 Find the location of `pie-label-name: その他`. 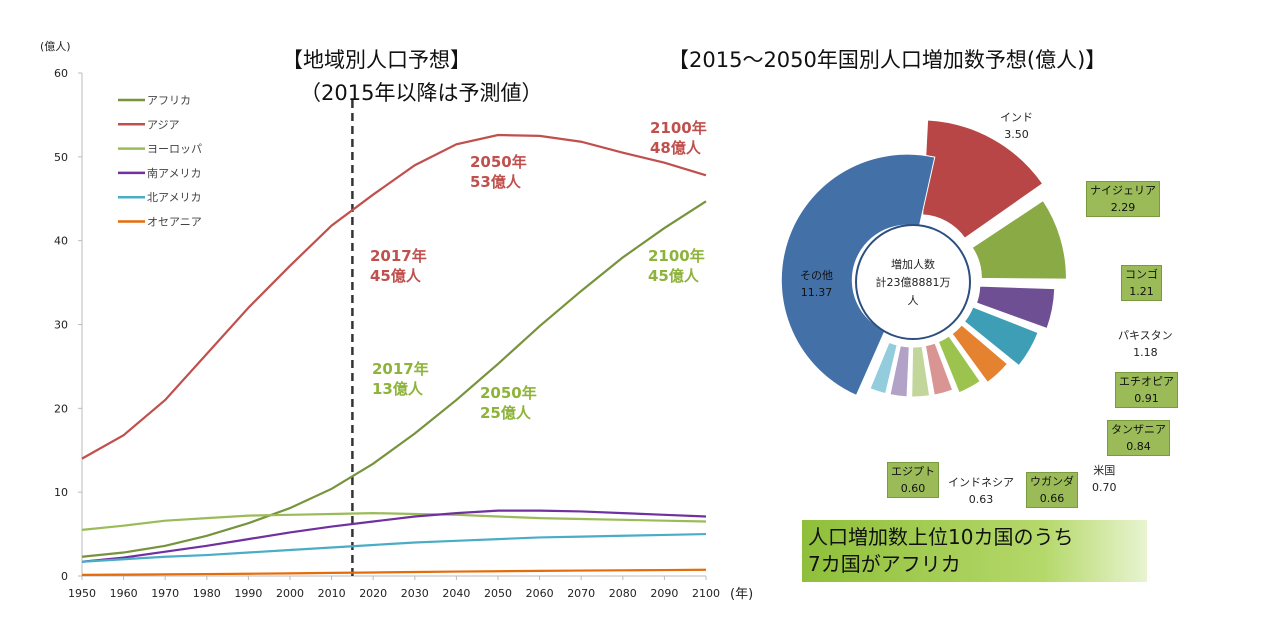

pie-label-name: その他 is located at coordinates (816, 275).